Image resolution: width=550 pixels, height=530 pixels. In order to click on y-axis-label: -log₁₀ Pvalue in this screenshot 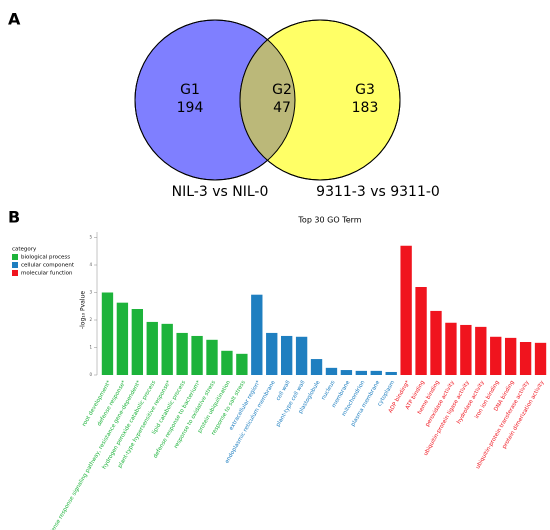, I will do `click(83, 310)`.